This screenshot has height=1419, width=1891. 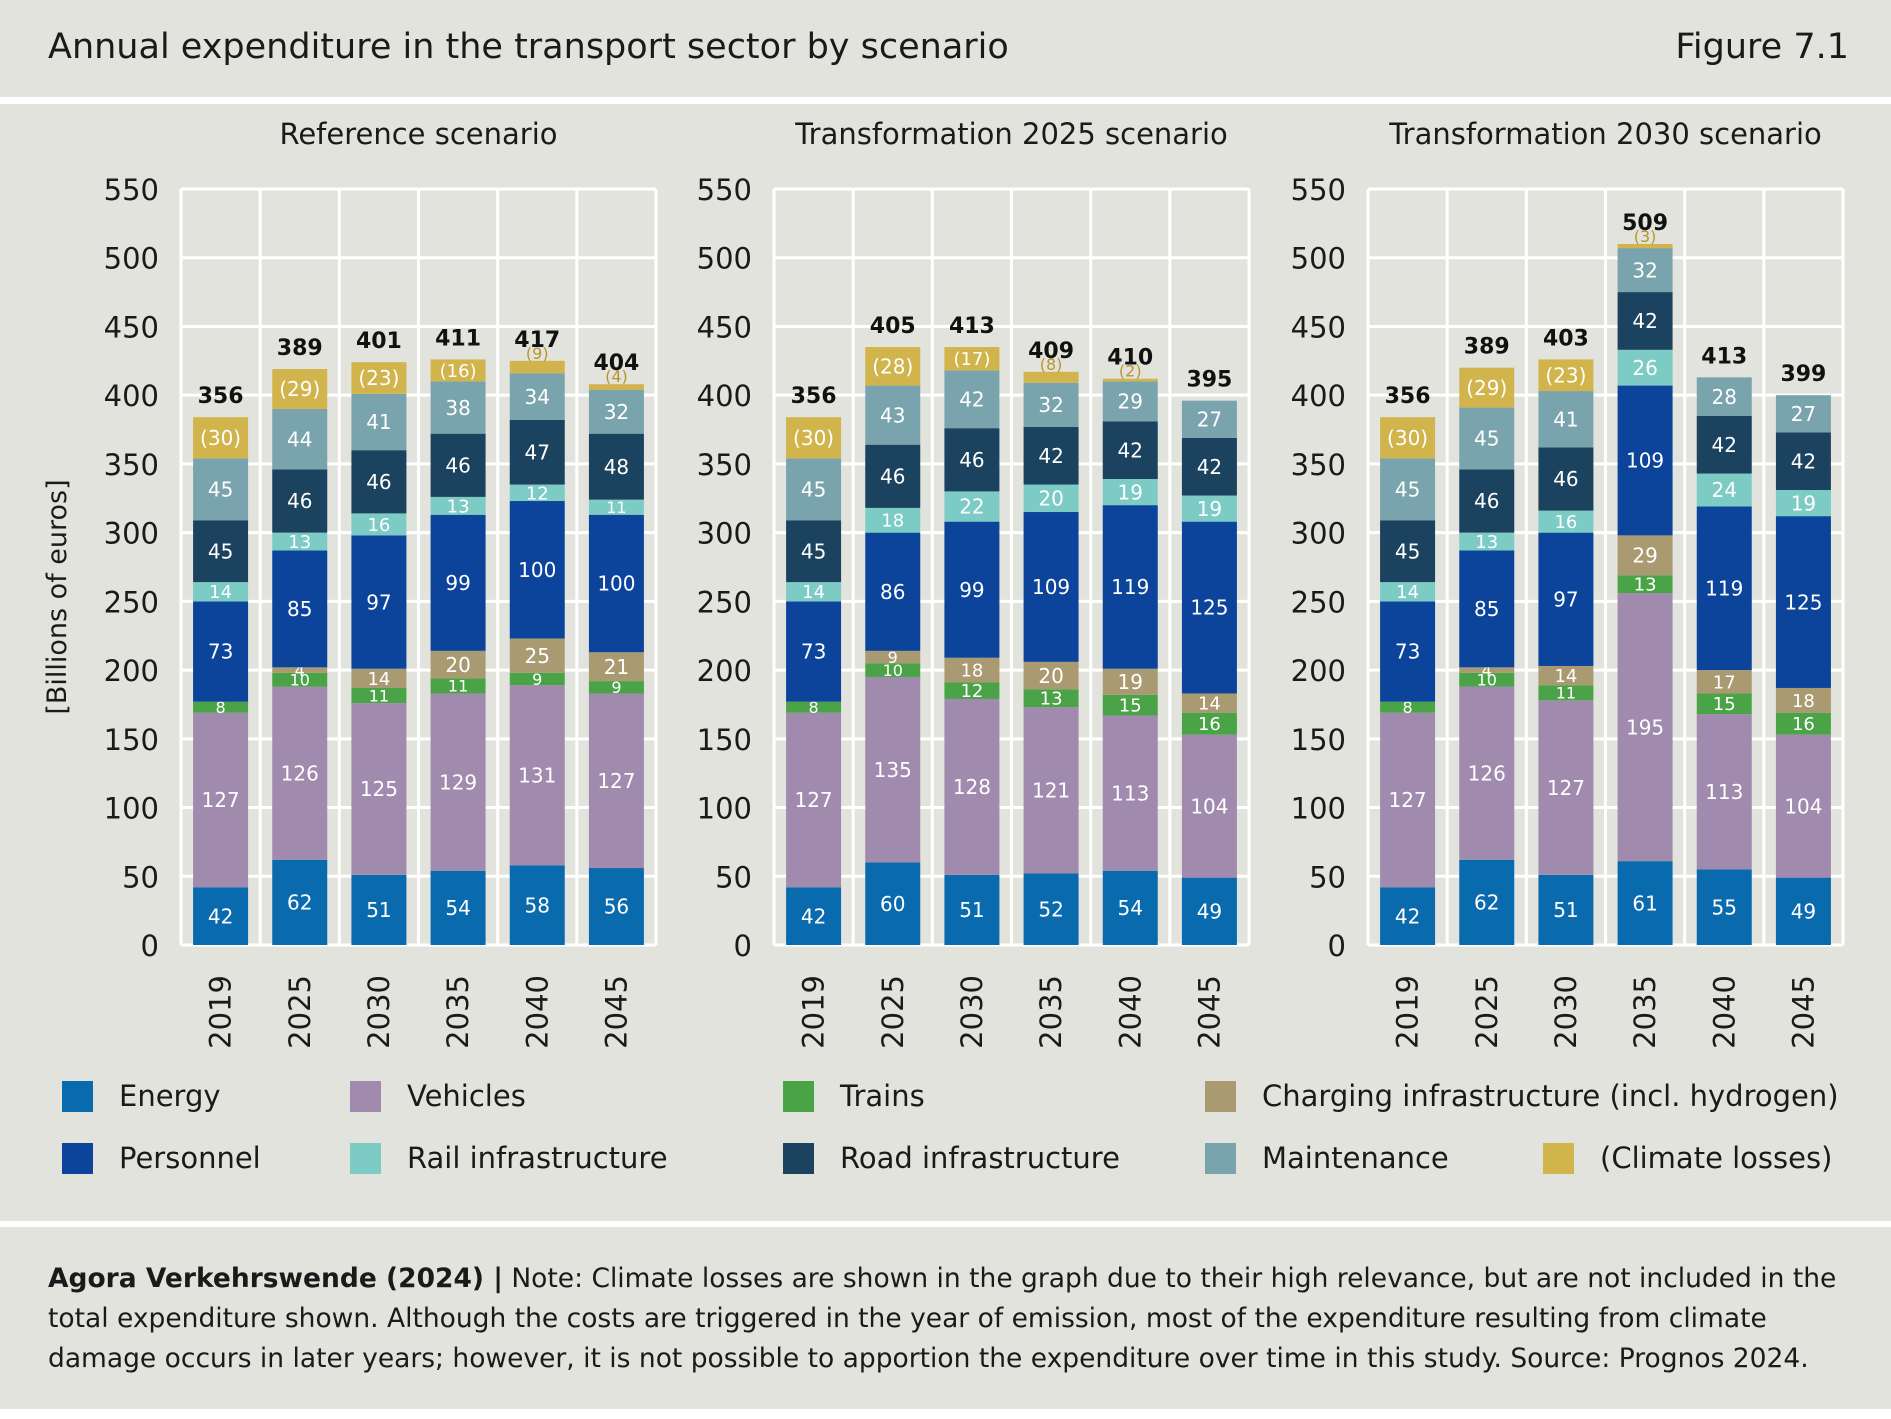 I want to click on data-label-energy: 61, so click(x=1644, y=903).